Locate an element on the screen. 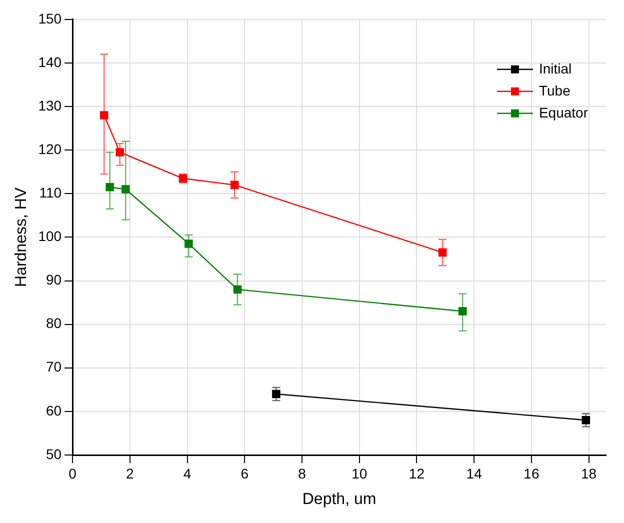 Image resolution: width=624 pixels, height=523 pixels. x-tick-label: 8 is located at coordinates (302, 473).